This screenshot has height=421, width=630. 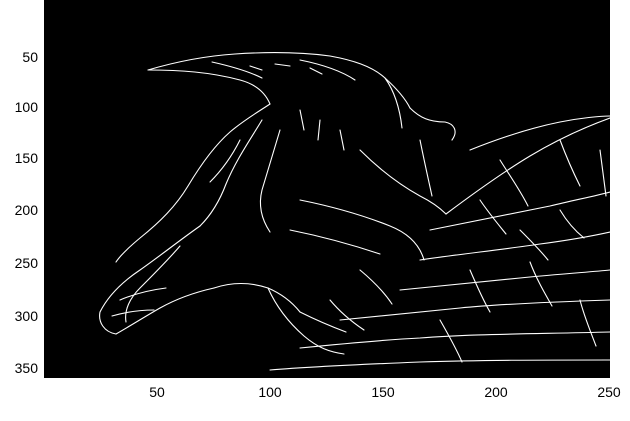 I want to click on y-tick-label: 100, so click(x=27, y=107).